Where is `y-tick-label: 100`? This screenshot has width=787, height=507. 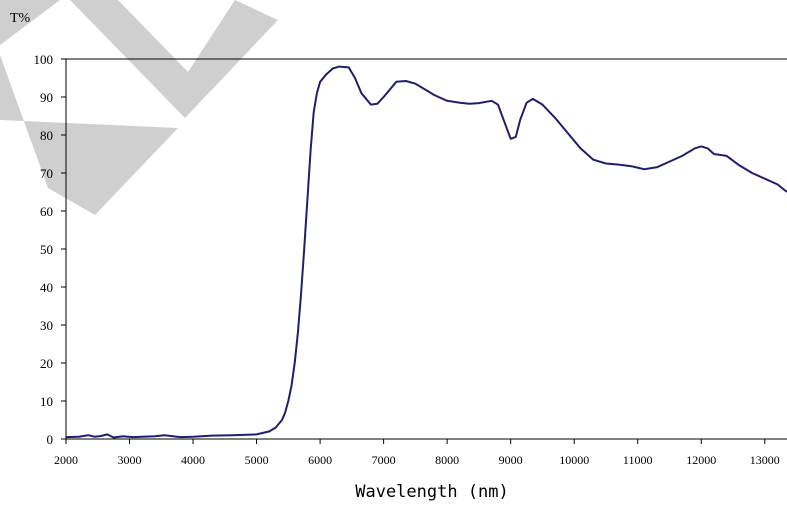 y-tick-label: 100 is located at coordinates (44, 59).